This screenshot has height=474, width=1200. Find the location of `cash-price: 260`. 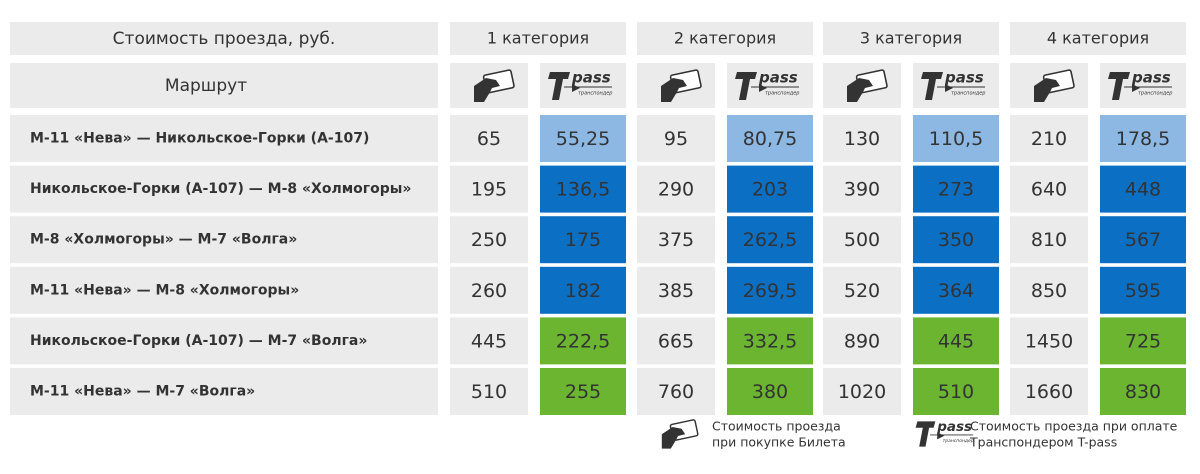

cash-price: 260 is located at coordinates (489, 291).